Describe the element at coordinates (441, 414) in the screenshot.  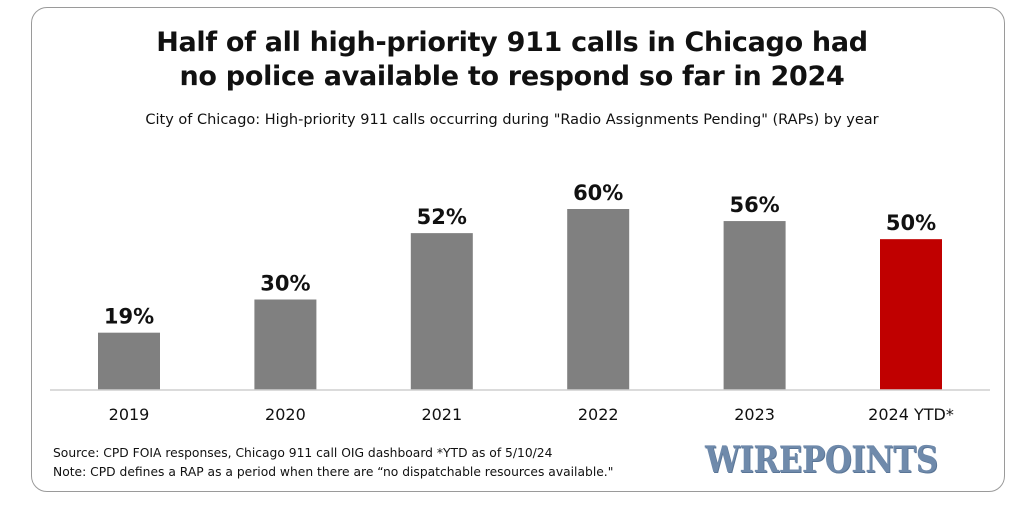
I see `x-tick-label-2021: 2021` at that location.